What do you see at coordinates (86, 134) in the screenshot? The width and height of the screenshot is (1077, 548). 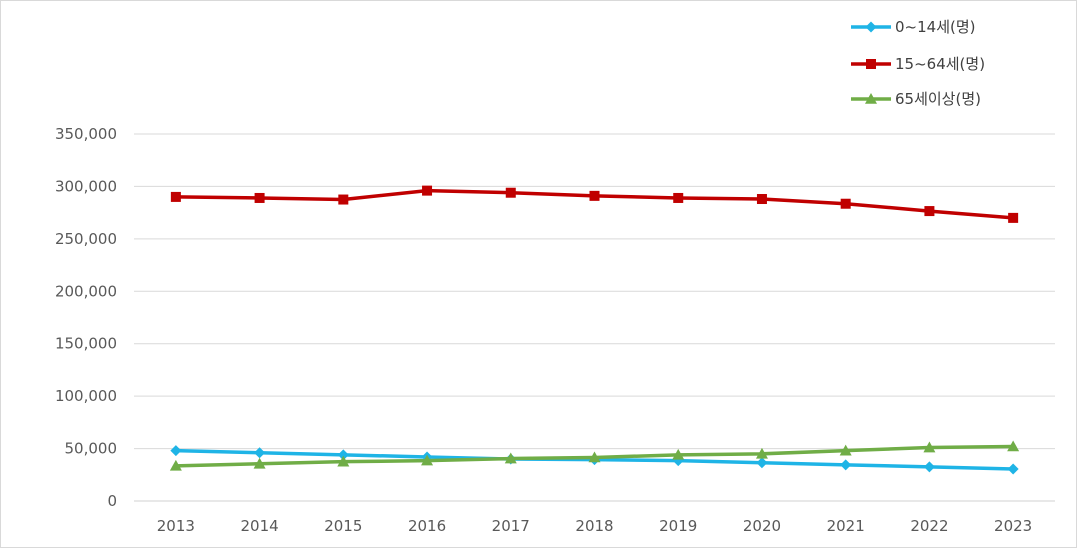 I see `y-tick-label: 350,000` at bounding box center [86, 134].